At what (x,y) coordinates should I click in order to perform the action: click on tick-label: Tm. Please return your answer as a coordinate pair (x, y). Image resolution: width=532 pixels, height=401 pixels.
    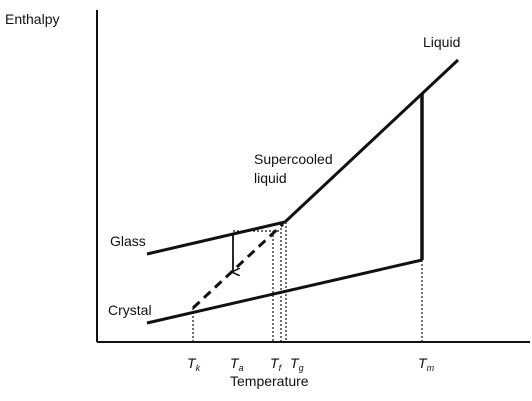
    Looking at the image, I should click on (426, 364).